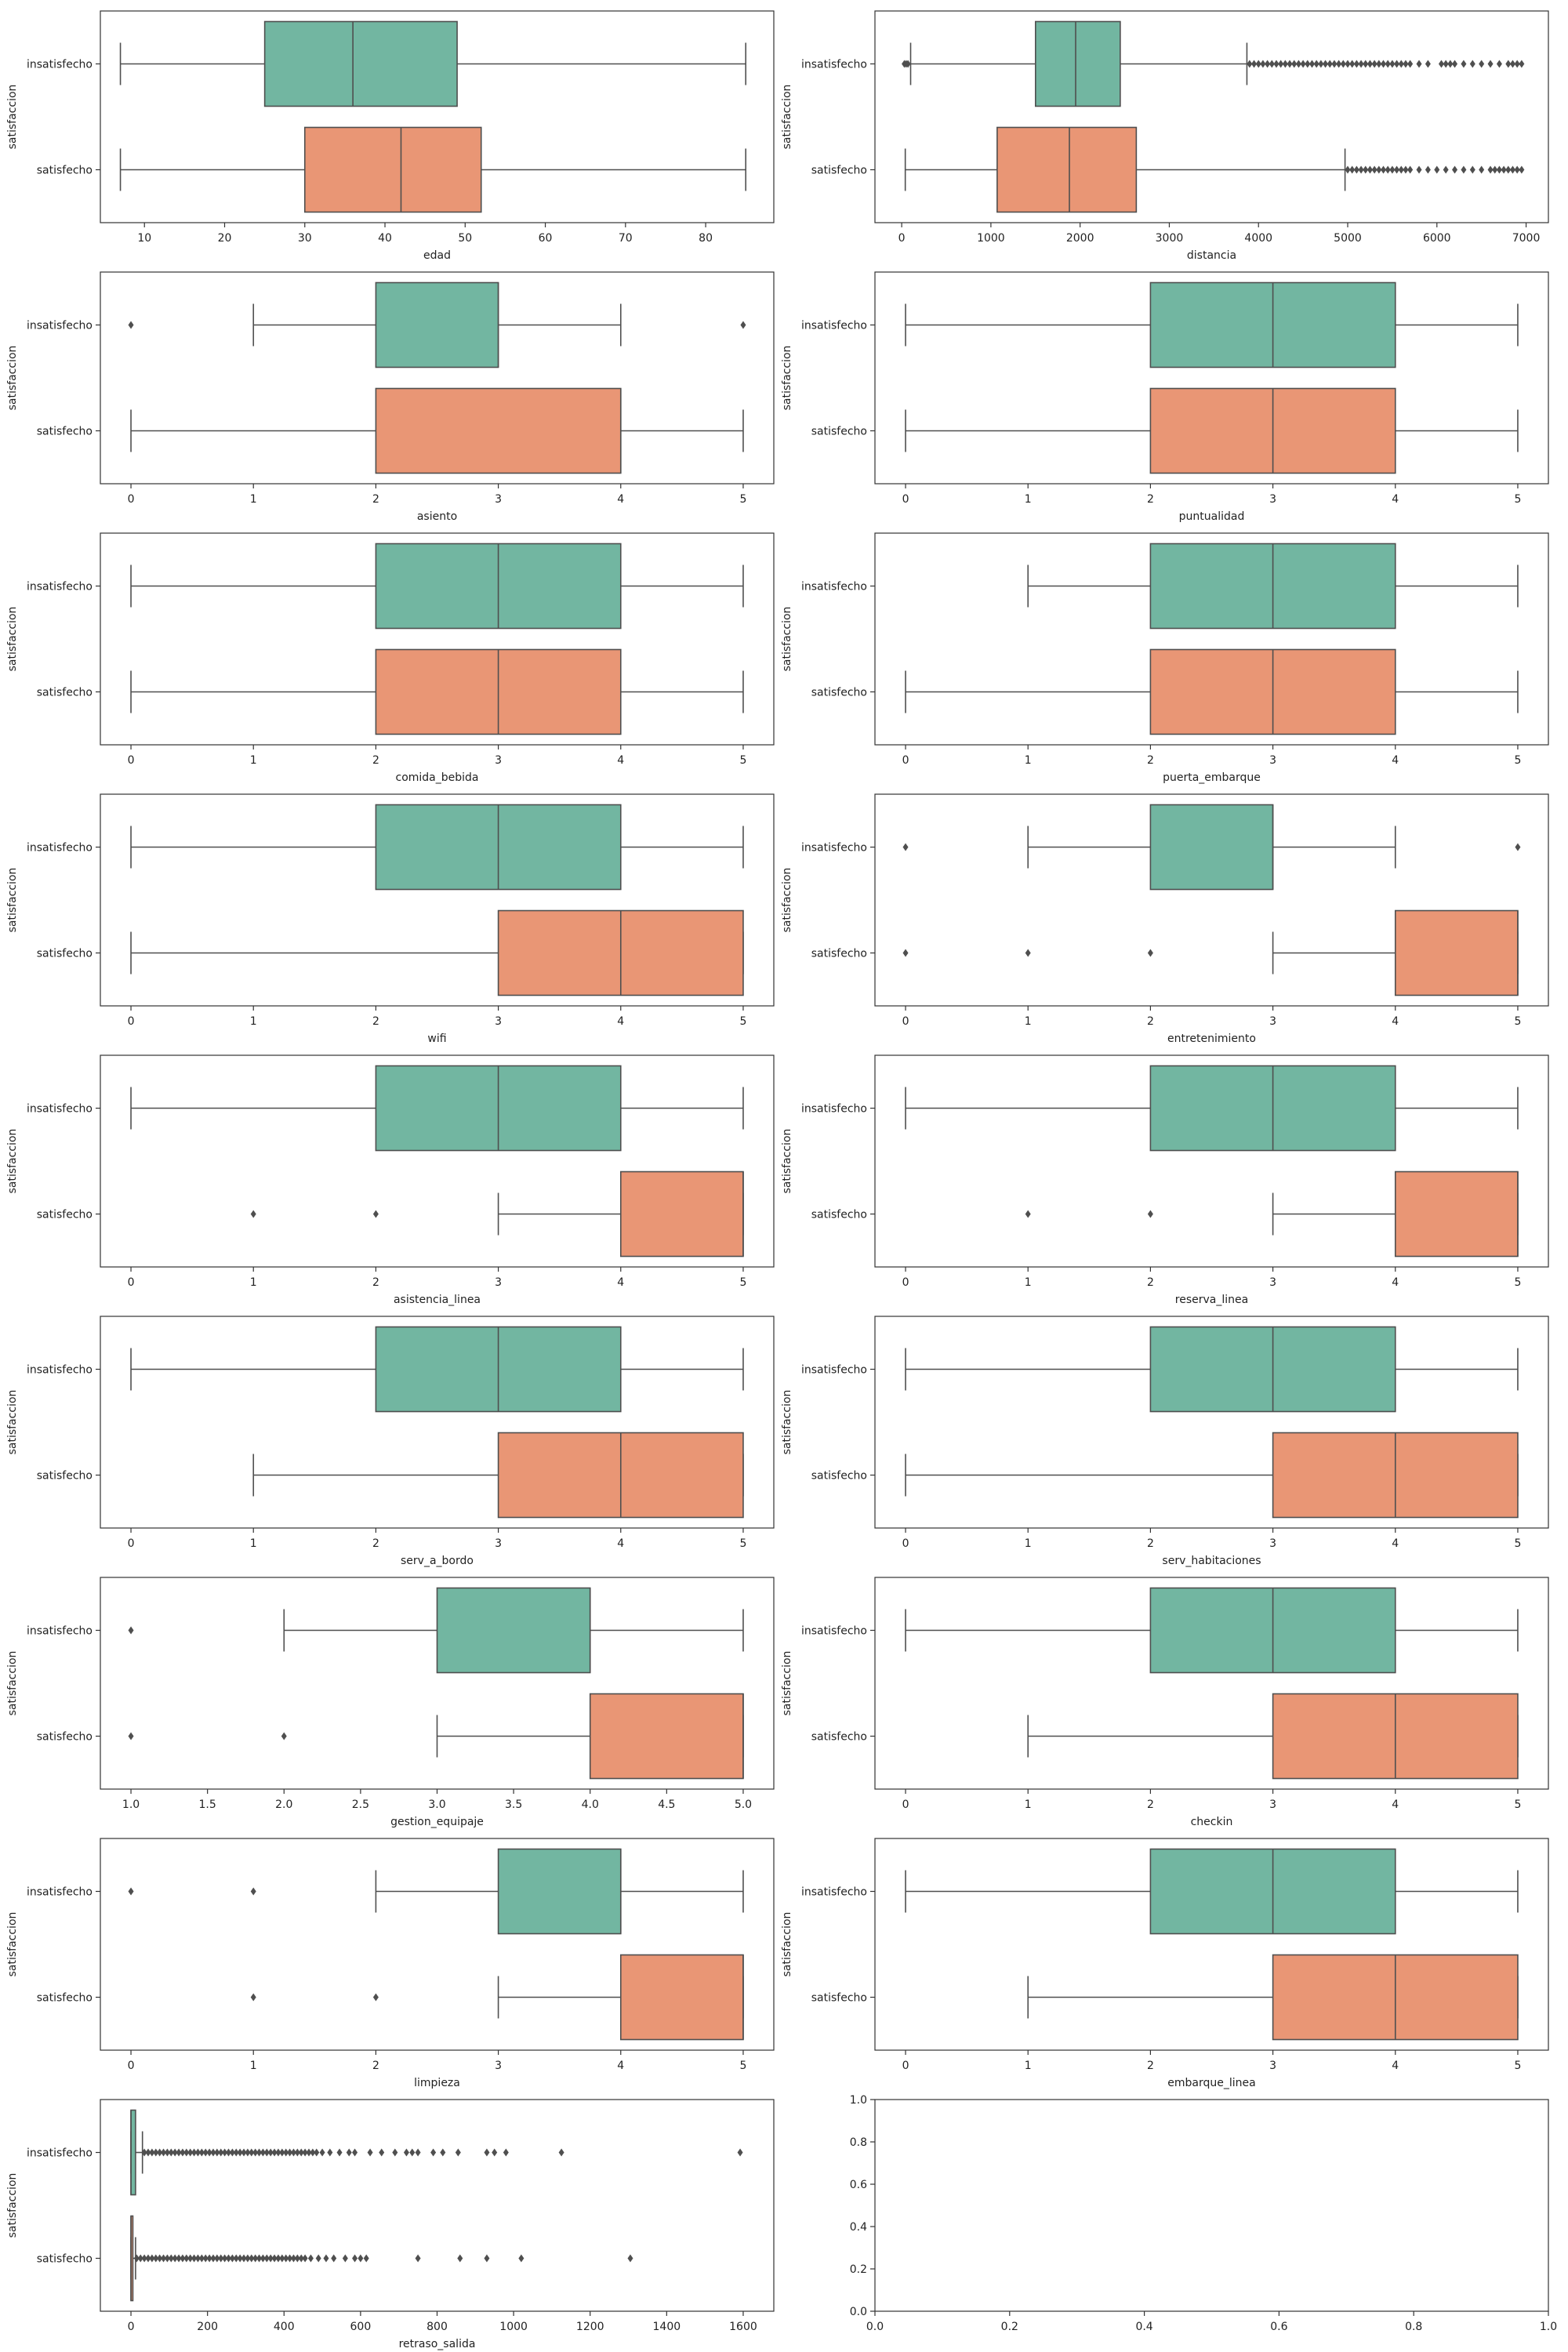  Describe the element at coordinates (590, 1804) in the screenshot. I see `xtick-label: 4.0` at that location.